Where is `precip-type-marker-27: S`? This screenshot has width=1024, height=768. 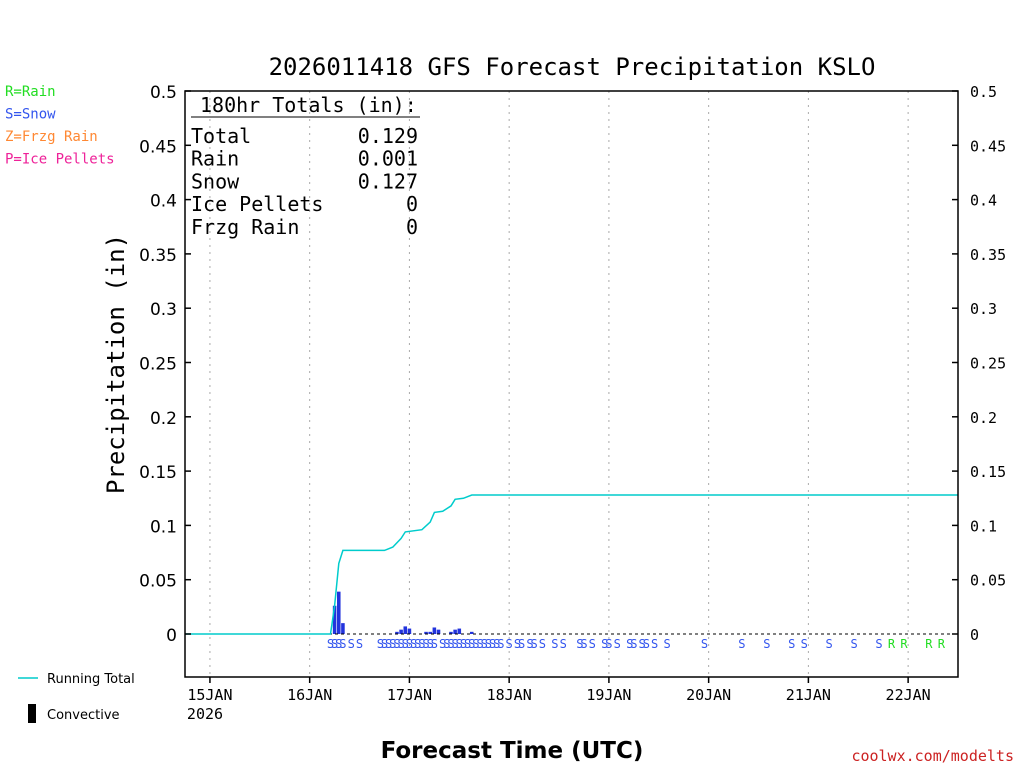
precip-type-marker-27: S is located at coordinates (471, 644).